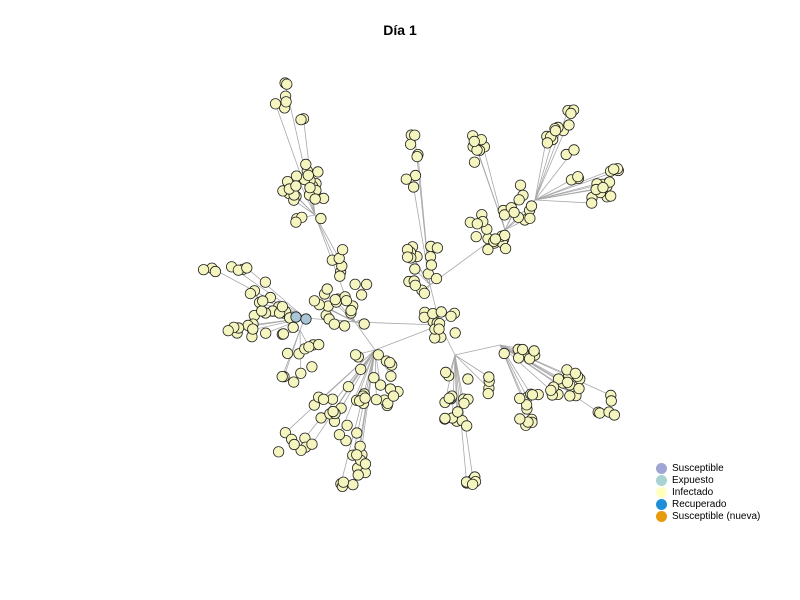  I want to click on legend-item-infectado: Infectado, so click(708, 492).